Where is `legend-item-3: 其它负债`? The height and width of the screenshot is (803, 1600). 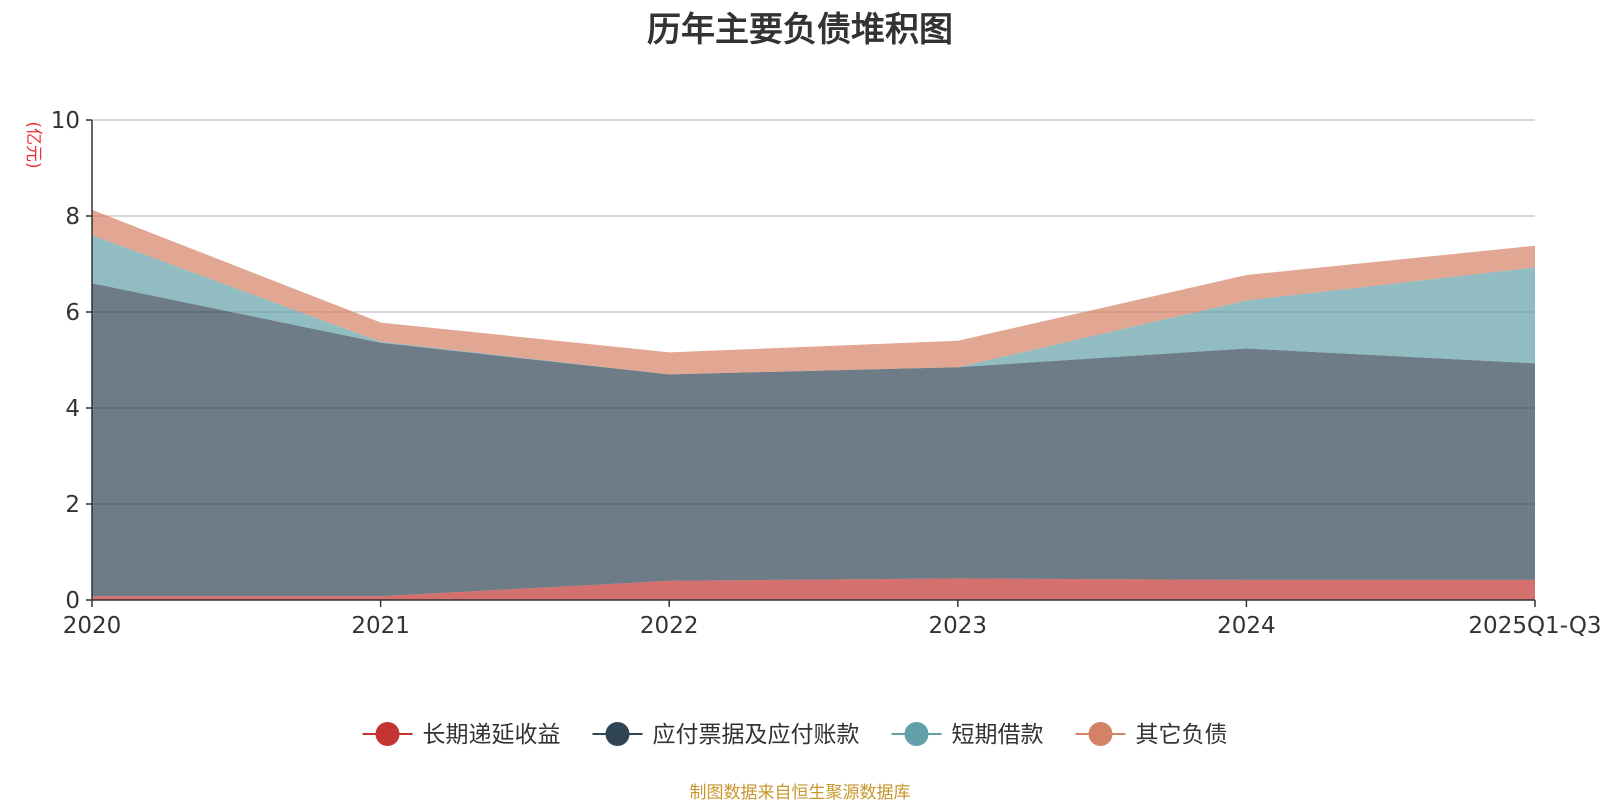
legend-item-3: 其它负债 is located at coordinates (1151, 735).